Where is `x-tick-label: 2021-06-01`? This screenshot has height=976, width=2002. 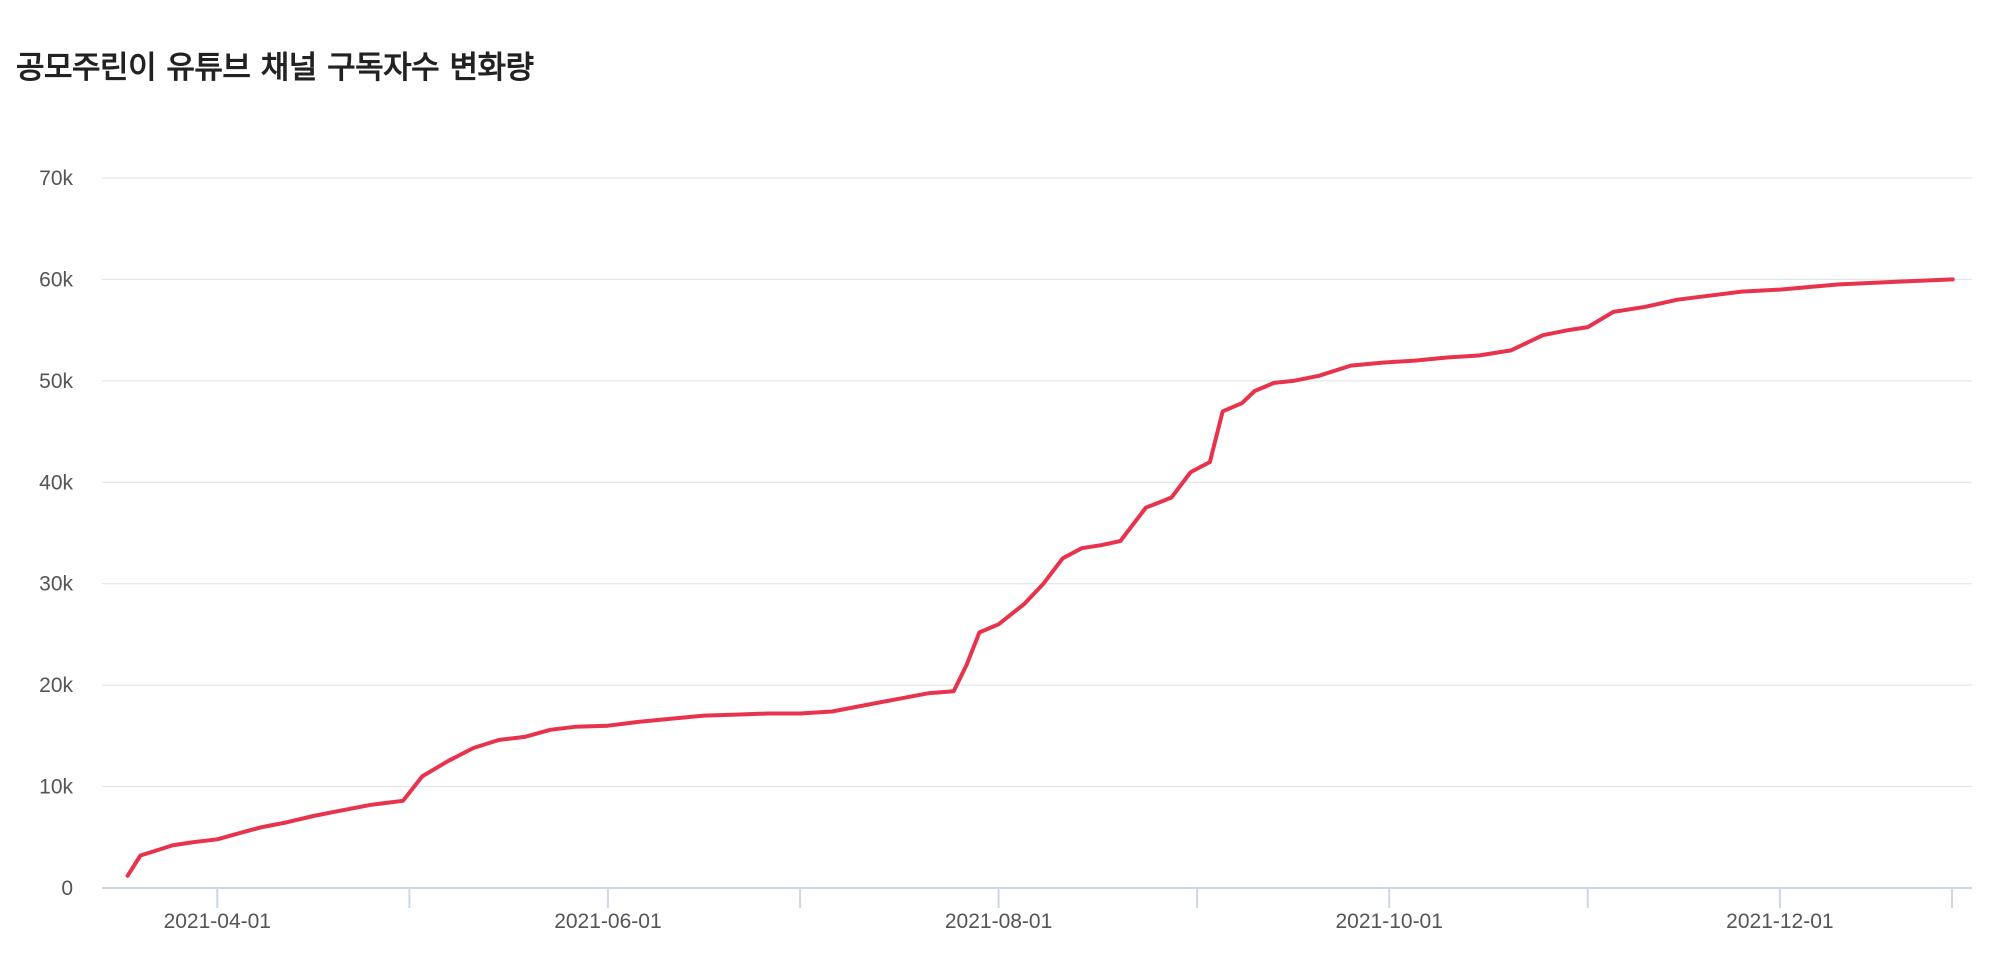
x-tick-label: 2021-06-01 is located at coordinates (607, 921).